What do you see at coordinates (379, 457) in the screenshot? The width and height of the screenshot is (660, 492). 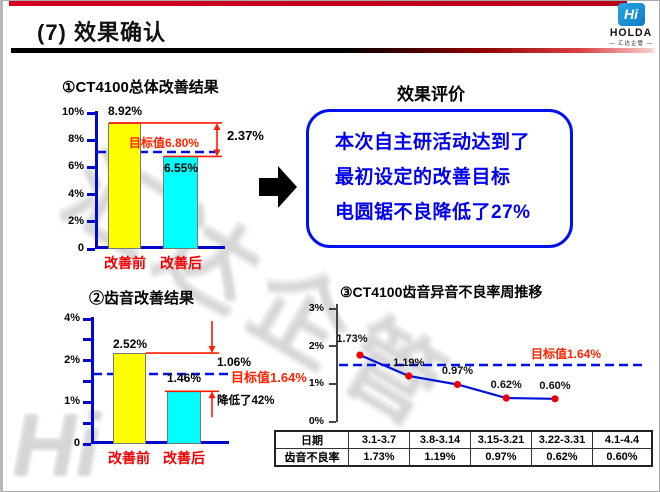 I see `table-cell: 1.73%` at bounding box center [379, 457].